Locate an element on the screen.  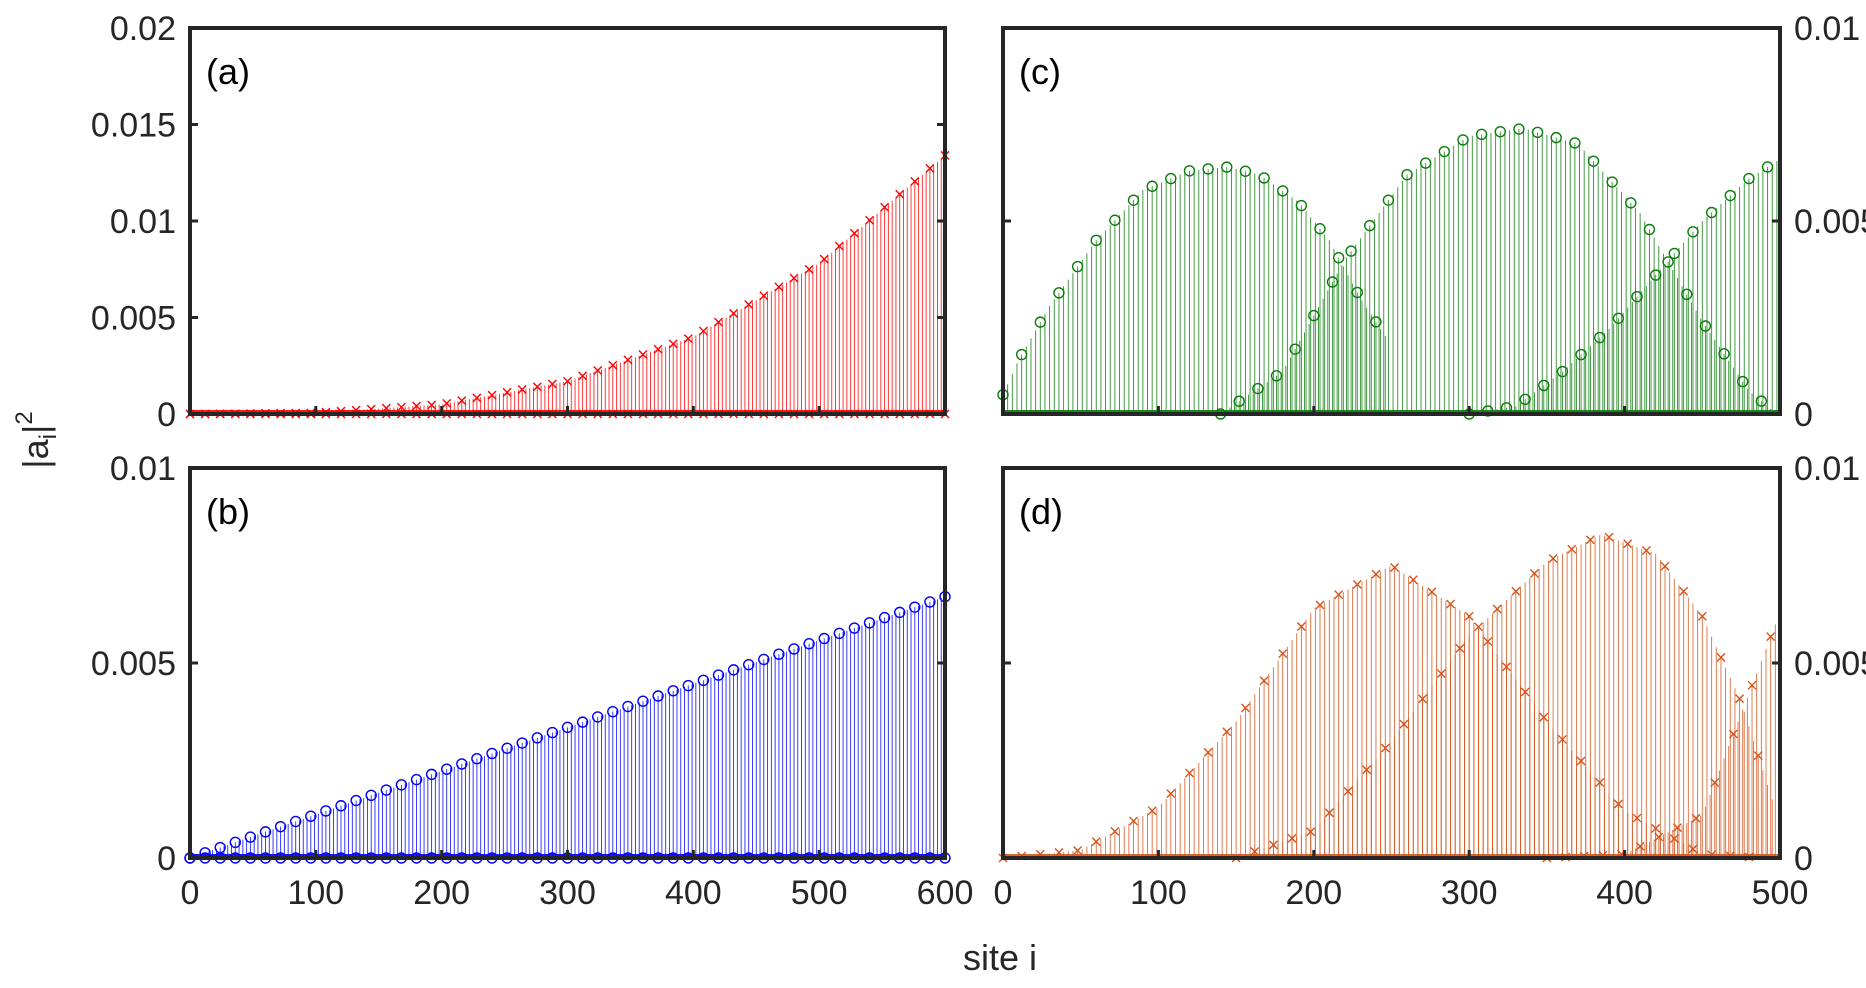
x-tick-label: 0 is located at coordinates (1003, 893).